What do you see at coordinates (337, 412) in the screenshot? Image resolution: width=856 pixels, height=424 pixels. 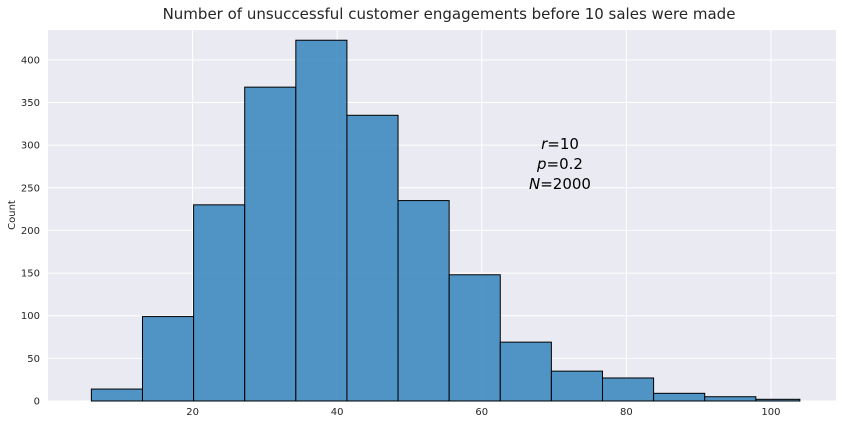 I see `x-tick-label: 40` at bounding box center [337, 412].